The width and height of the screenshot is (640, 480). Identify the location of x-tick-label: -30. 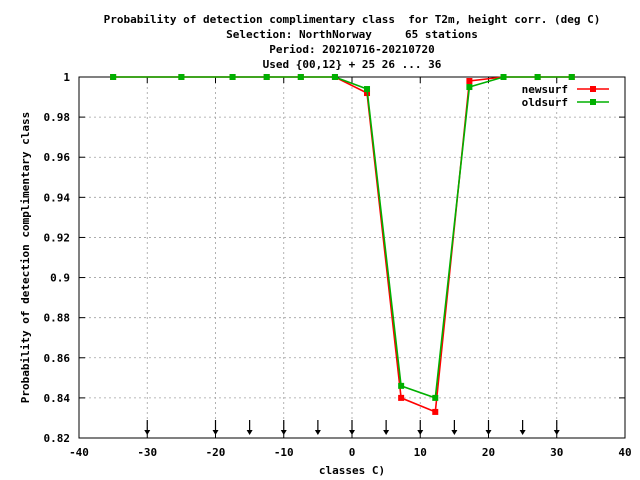
(147, 452).